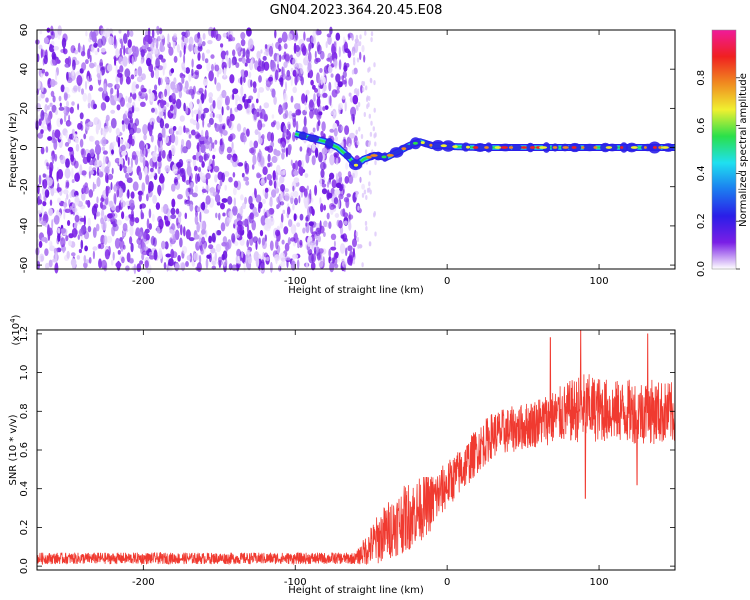  Describe the element at coordinates (701, 126) in the screenshot. I see `colorbar-tick-label: 0.6` at that location.